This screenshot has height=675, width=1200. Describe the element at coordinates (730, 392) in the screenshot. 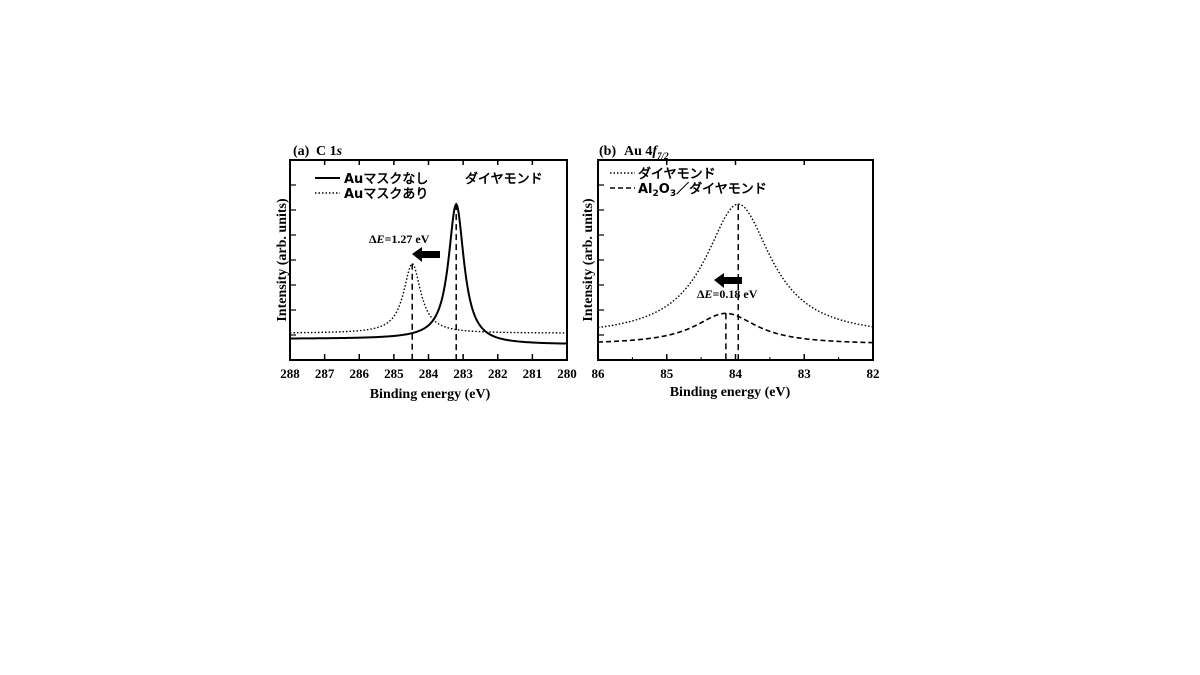

I see `panel-b-xlabel: Binding energy (eV)` at that location.